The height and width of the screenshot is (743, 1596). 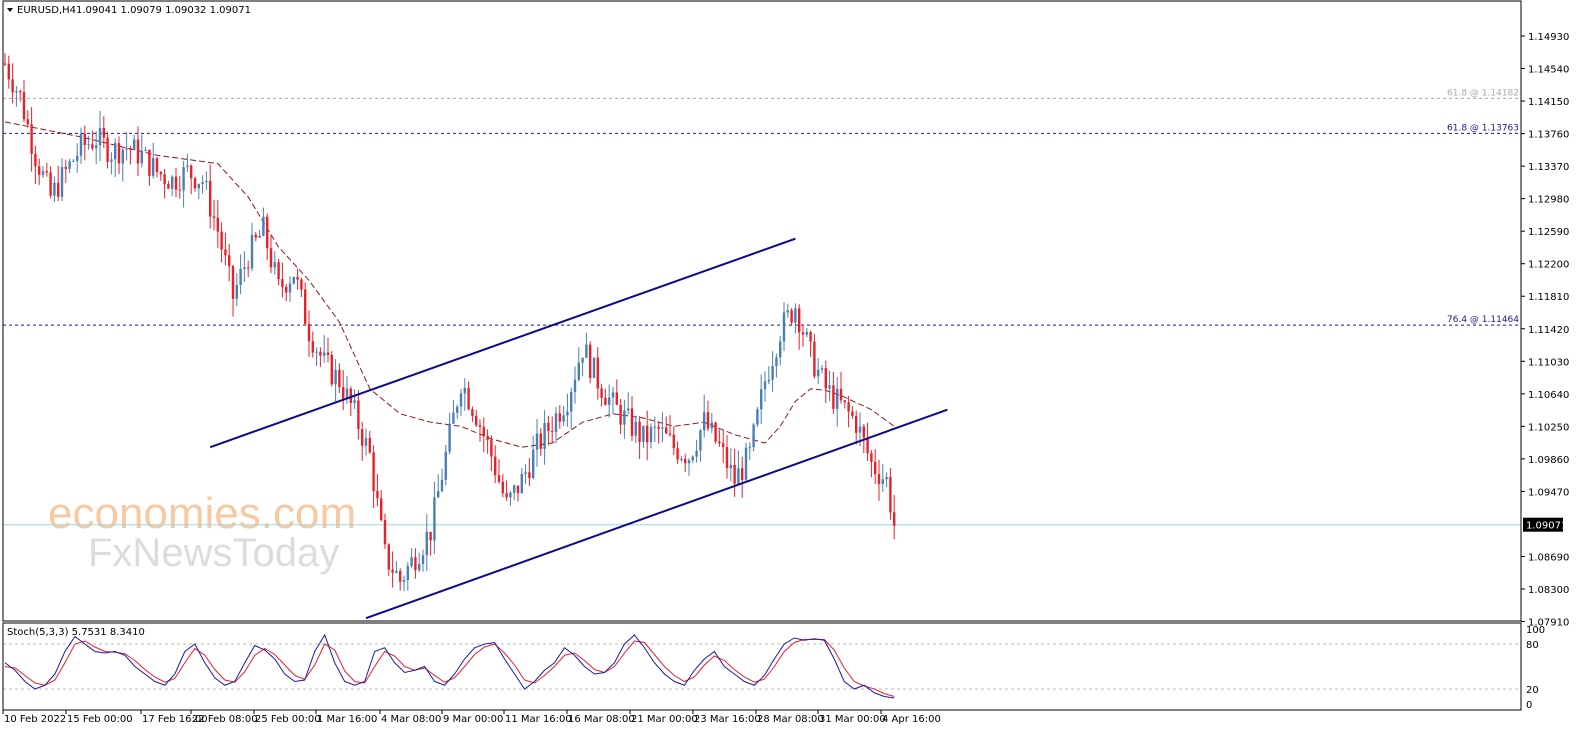 What do you see at coordinates (1548, 395) in the screenshot?
I see `price-tick-label: 1.10640` at bounding box center [1548, 395].